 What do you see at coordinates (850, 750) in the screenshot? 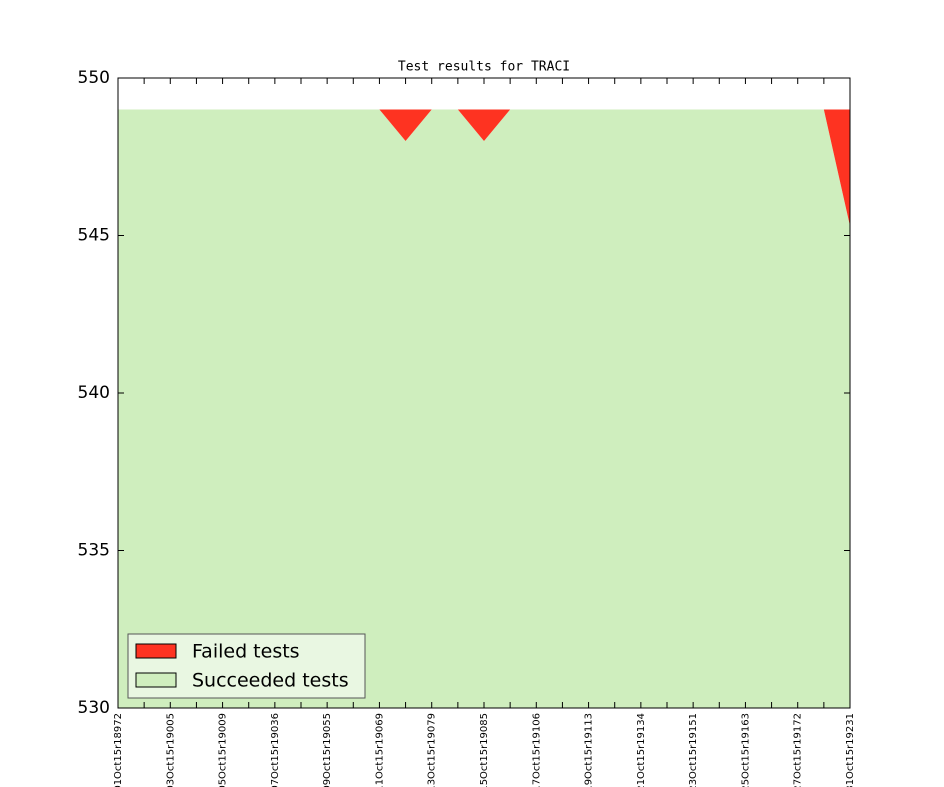
I see `x-tick-label: 31Oct15r19231` at bounding box center [850, 750].